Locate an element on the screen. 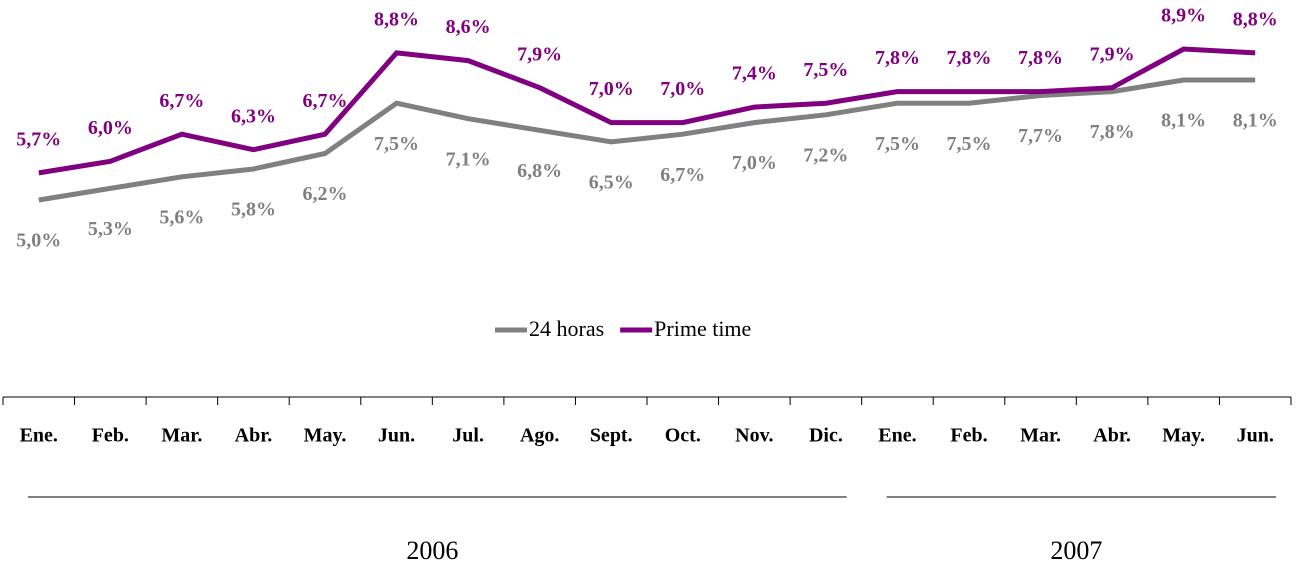 The height and width of the screenshot is (565, 1300). x-tick-label: Dic. is located at coordinates (826, 436).